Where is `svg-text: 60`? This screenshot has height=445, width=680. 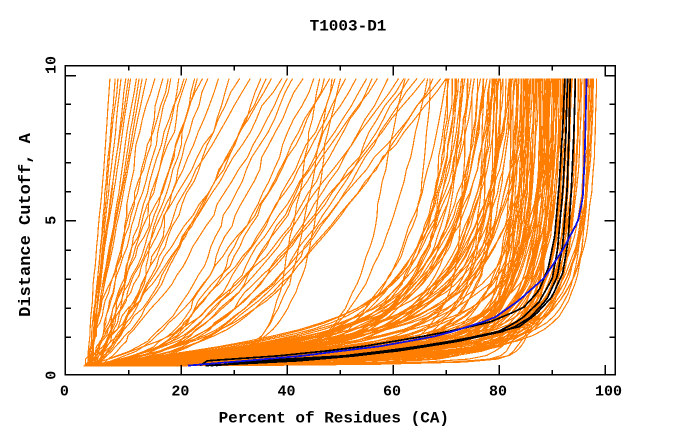 svg-text: 60 is located at coordinates (392, 392).